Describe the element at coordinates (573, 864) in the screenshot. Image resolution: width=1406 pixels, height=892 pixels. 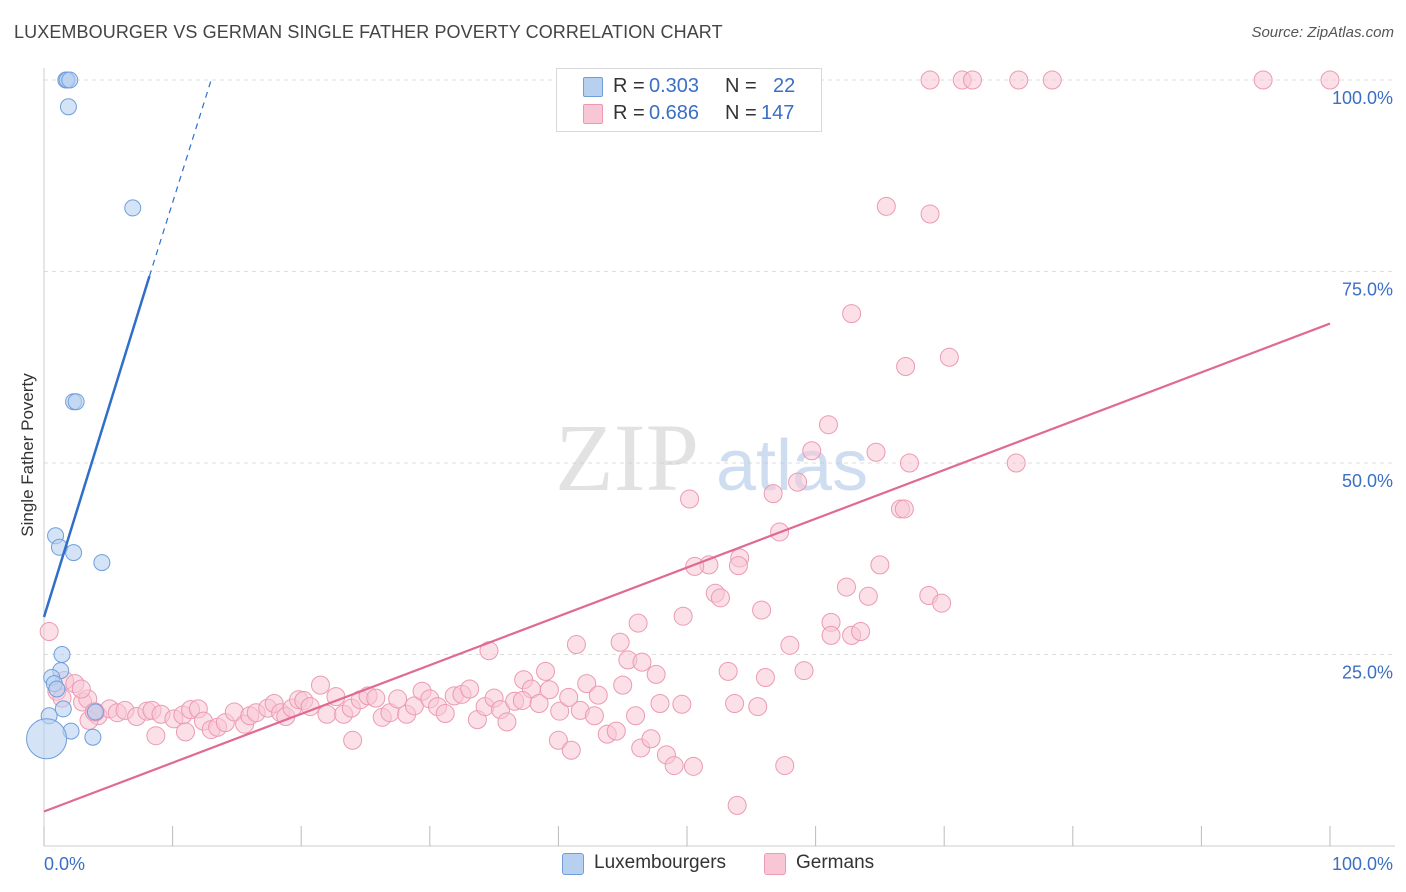
I see `bottom-swatch-blue` at that location.